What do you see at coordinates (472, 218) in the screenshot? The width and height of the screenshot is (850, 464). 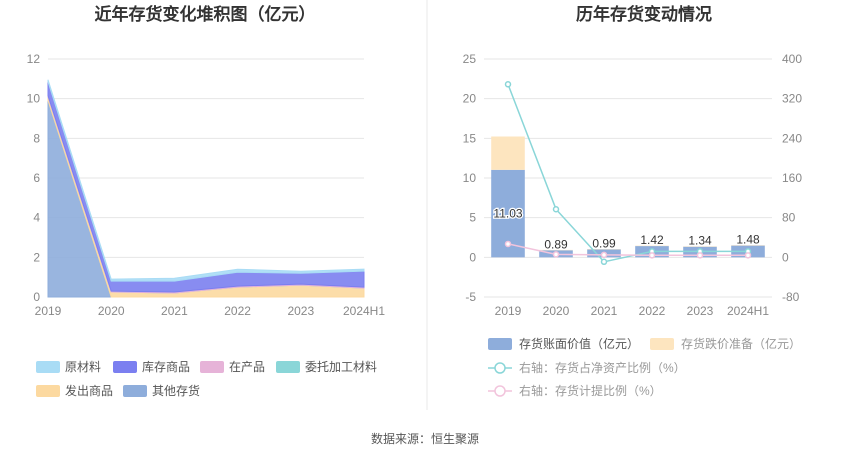 I see `right-y-tick-label: 5` at bounding box center [472, 218].